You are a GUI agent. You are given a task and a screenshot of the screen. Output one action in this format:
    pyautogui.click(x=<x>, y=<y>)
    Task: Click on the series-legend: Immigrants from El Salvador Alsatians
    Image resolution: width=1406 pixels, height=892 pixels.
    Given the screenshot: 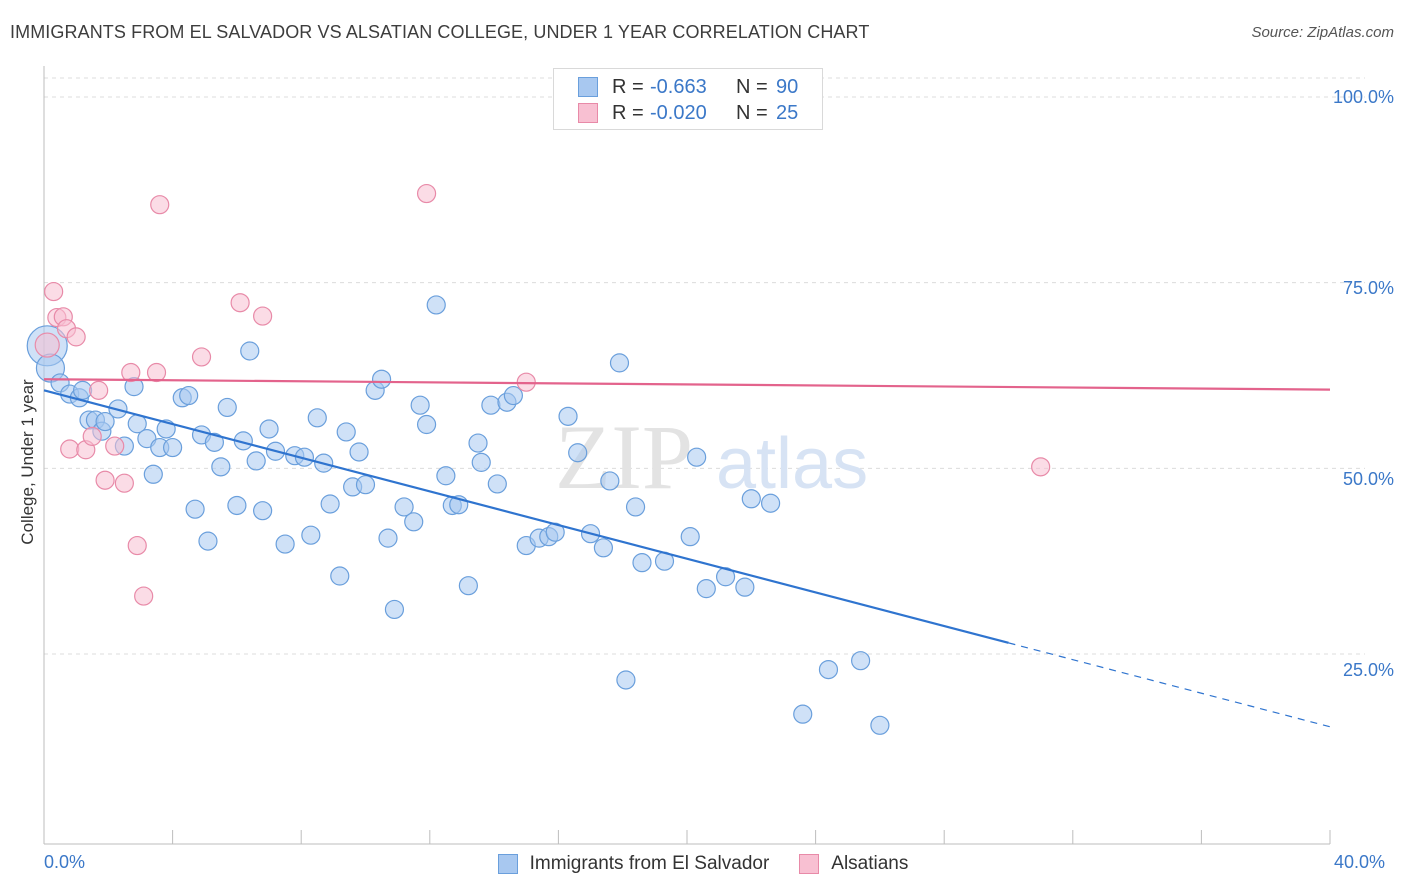 What is the action you would take?
    pyautogui.click(x=703, y=864)
    